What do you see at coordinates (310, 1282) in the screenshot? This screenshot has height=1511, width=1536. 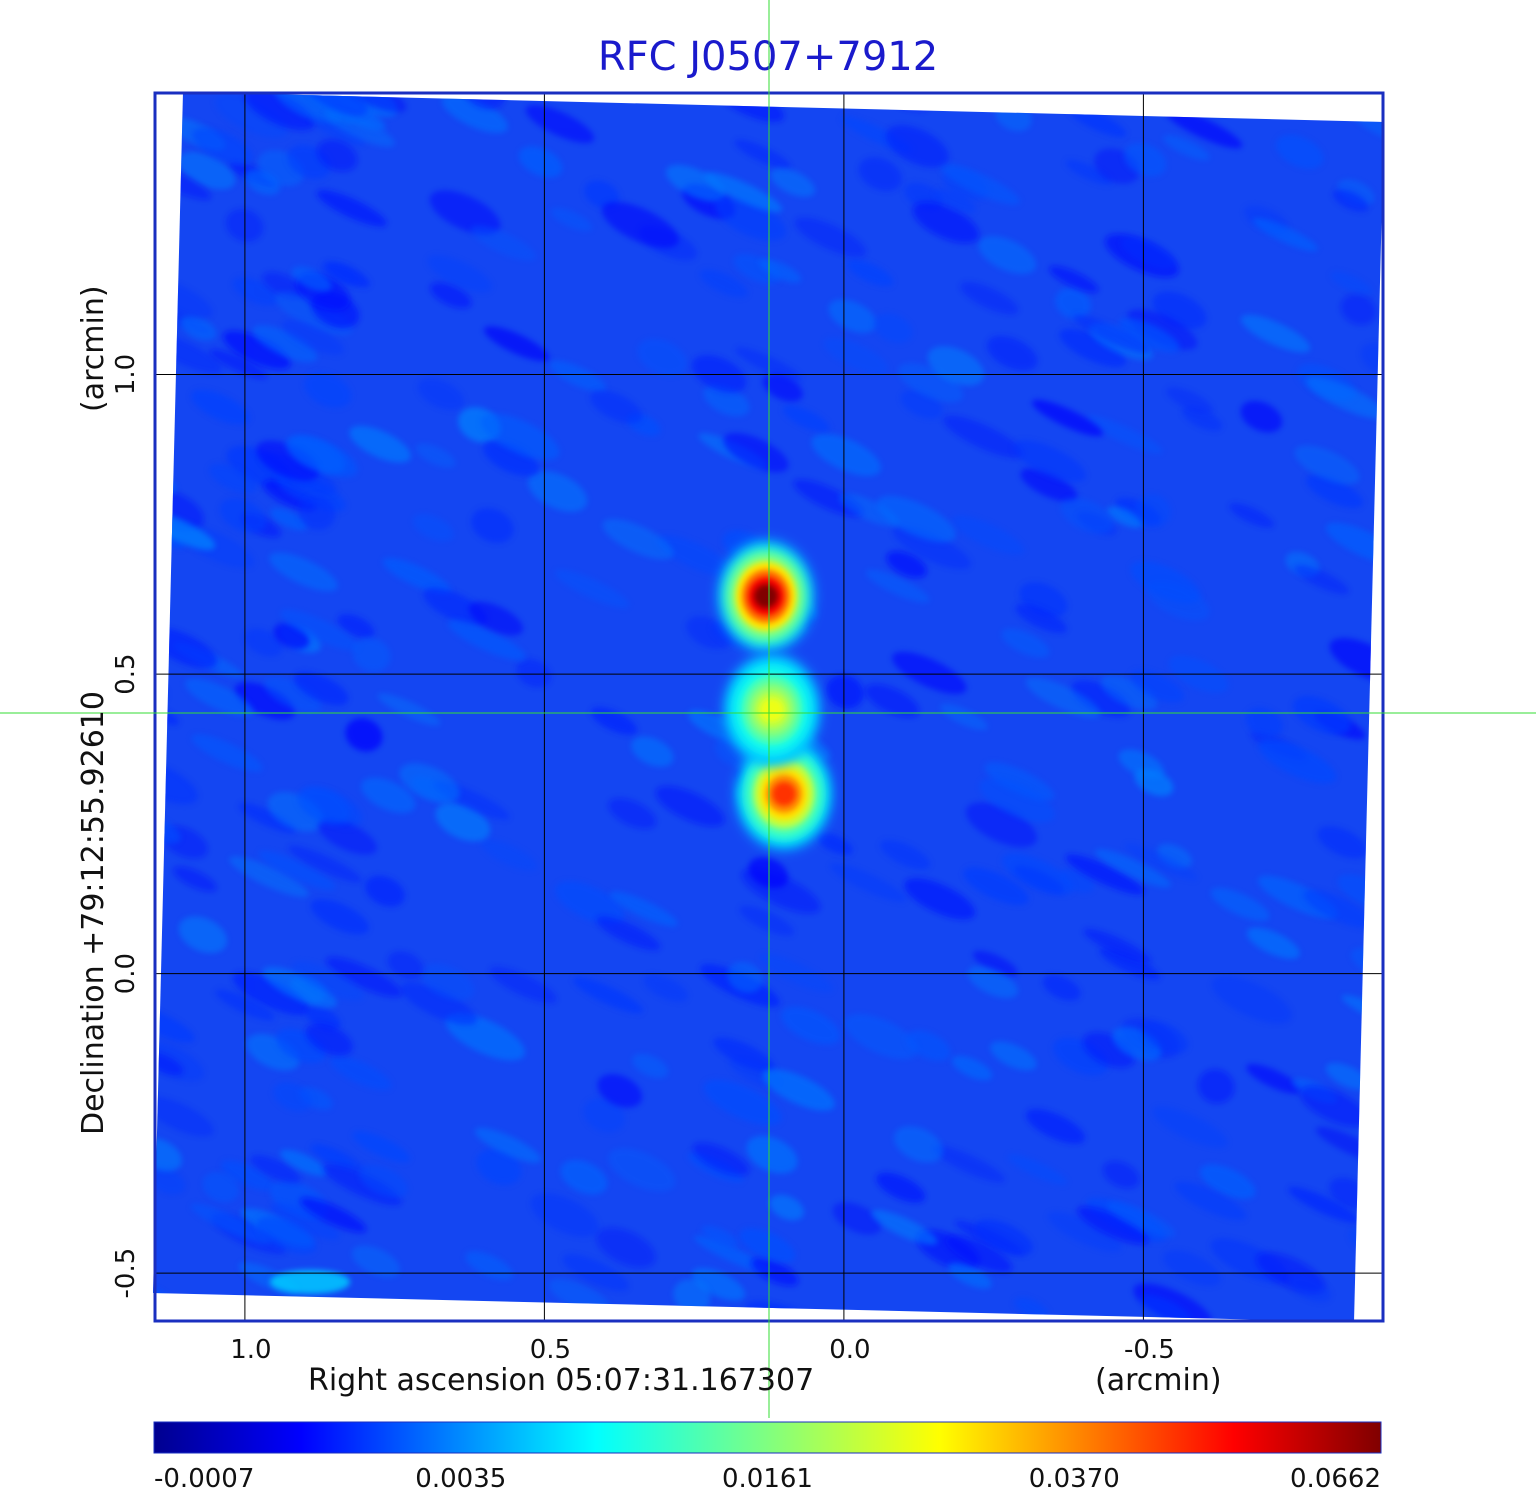 I see `edge-artifact` at bounding box center [310, 1282].